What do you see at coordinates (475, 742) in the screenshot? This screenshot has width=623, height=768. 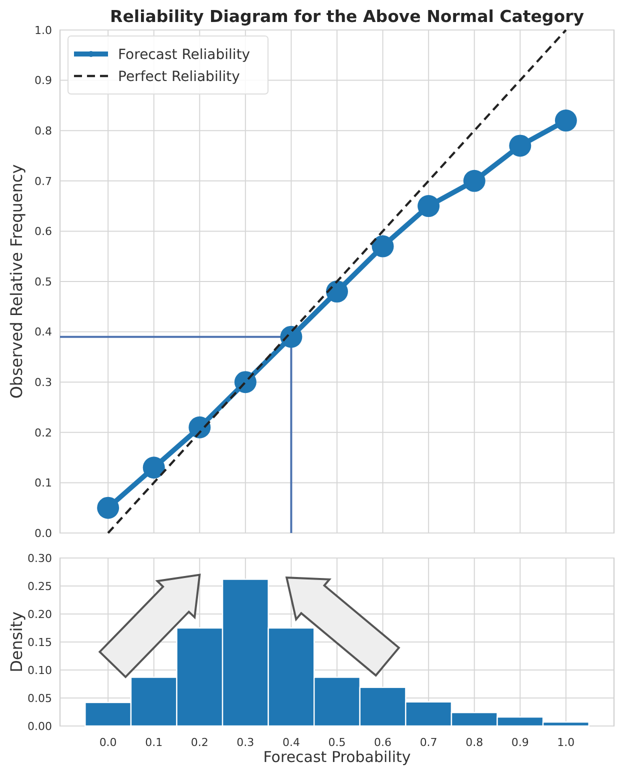 I see `x-tick-label: 0.8` at bounding box center [475, 742].